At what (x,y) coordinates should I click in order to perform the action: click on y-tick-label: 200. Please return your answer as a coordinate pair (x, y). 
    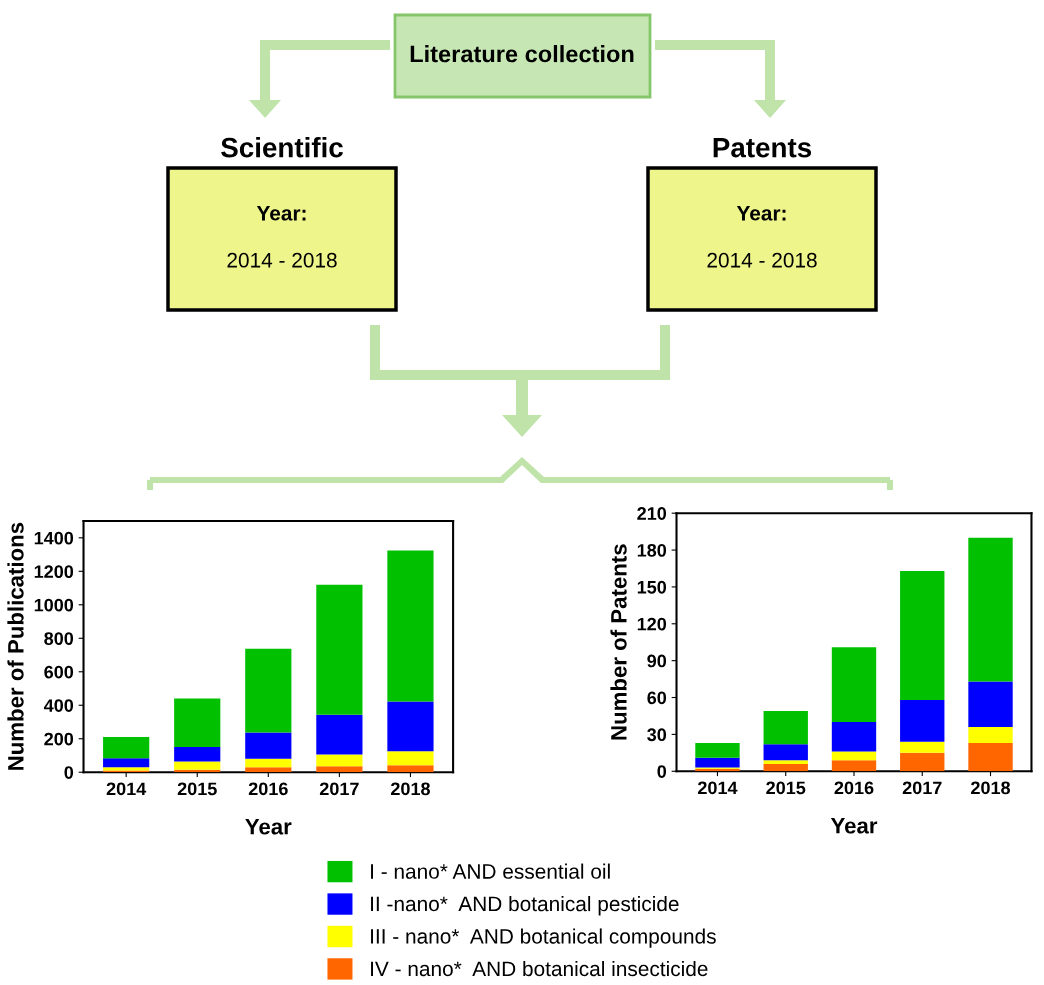
    Looking at the image, I should click on (59, 739).